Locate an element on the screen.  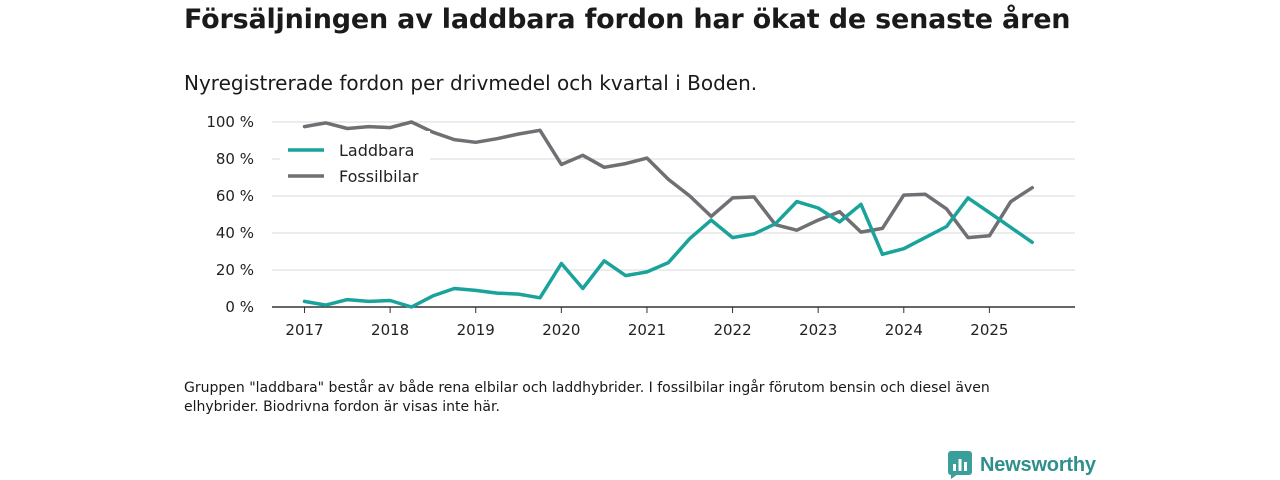
brand-logo: Newsworthy is located at coordinates (1022, 465).